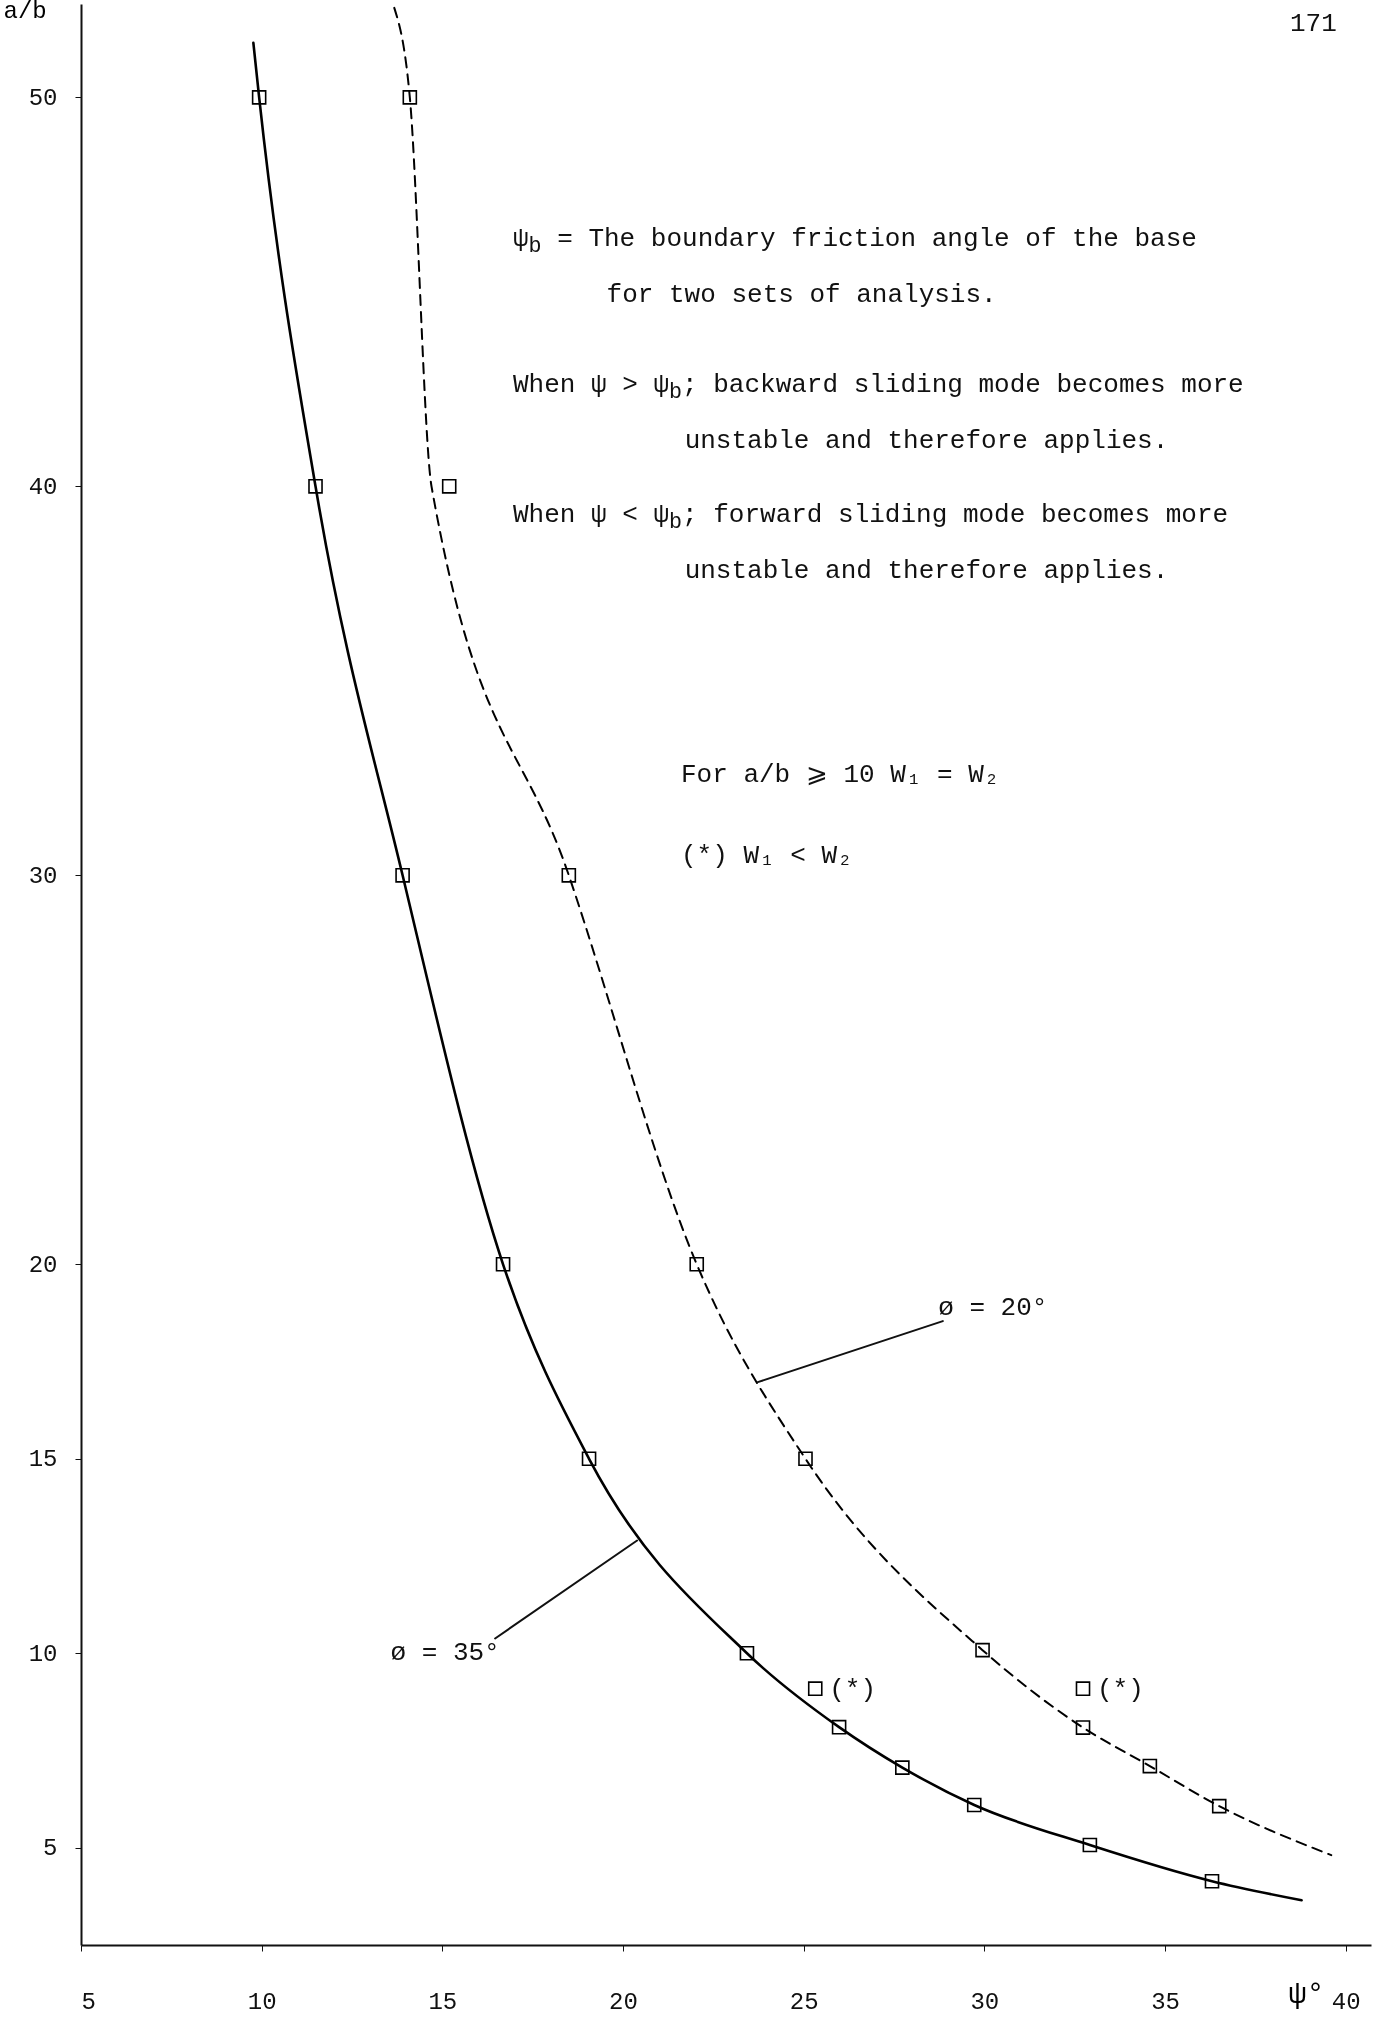  What do you see at coordinates (623, 2002) in the screenshot?
I see `x-tick-label: 20` at bounding box center [623, 2002].